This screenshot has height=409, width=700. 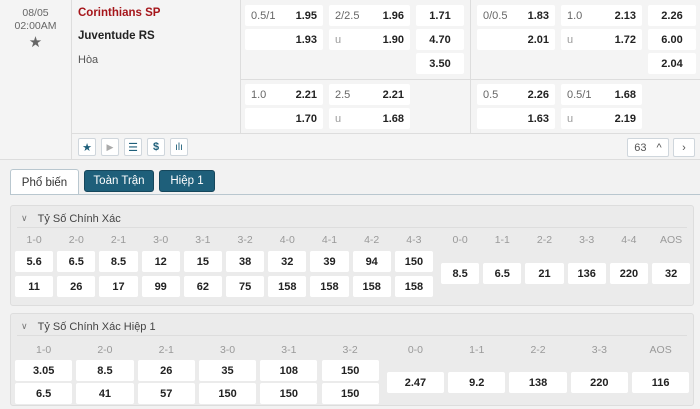 What do you see at coordinates (76, 240) in the screenshot?
I see `score-label: 2-0` at bounding box center [76, 240].